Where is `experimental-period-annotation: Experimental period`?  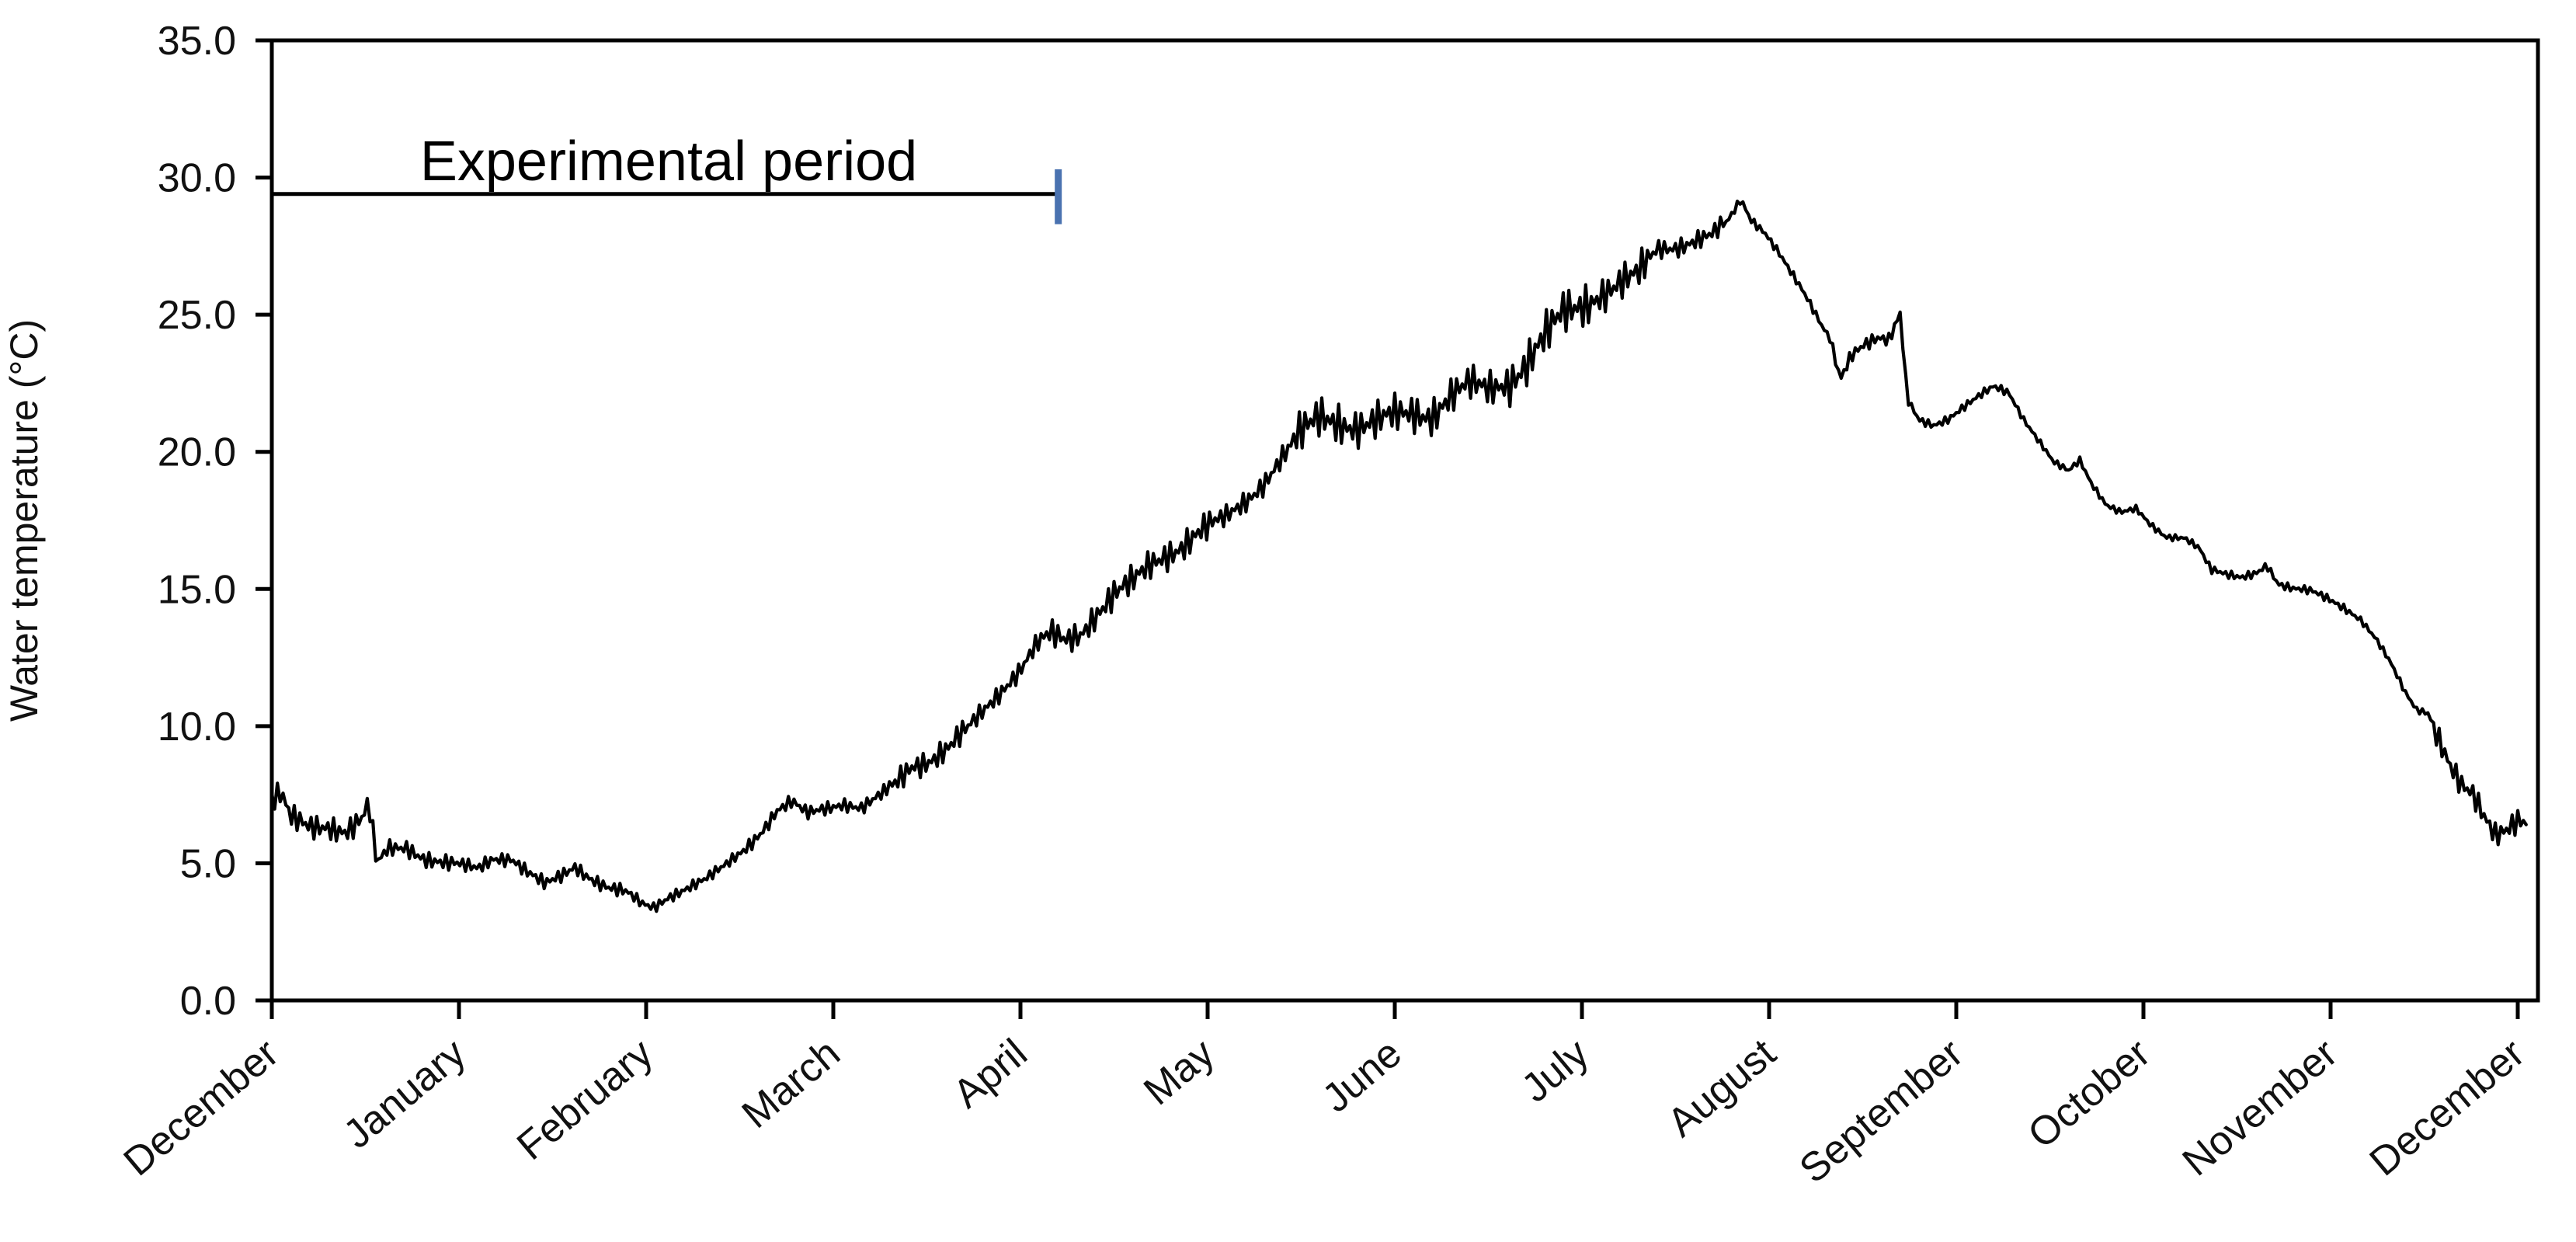 experimental-period-annotation: Experimental period is located at coordinates (667, 177).